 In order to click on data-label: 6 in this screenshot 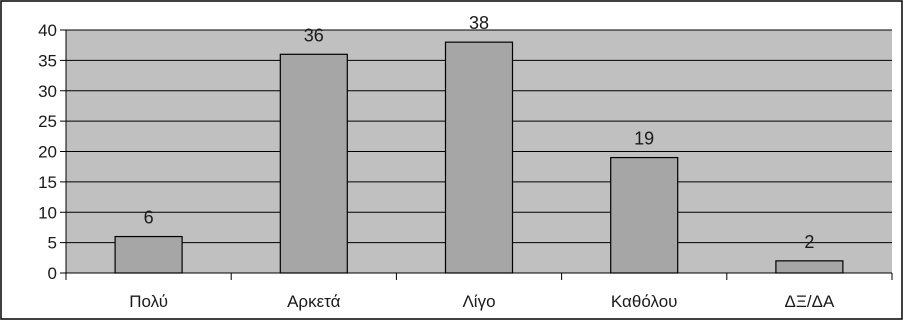, I will do `click(149, 218)`.